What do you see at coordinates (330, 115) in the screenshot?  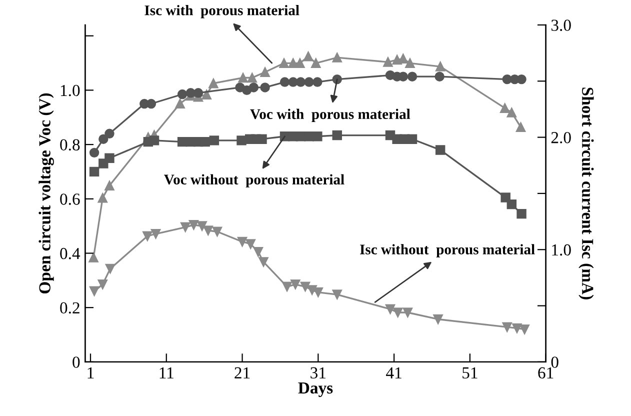 I see `annotation: Voc with porous material` at bounding box center [330, 115].